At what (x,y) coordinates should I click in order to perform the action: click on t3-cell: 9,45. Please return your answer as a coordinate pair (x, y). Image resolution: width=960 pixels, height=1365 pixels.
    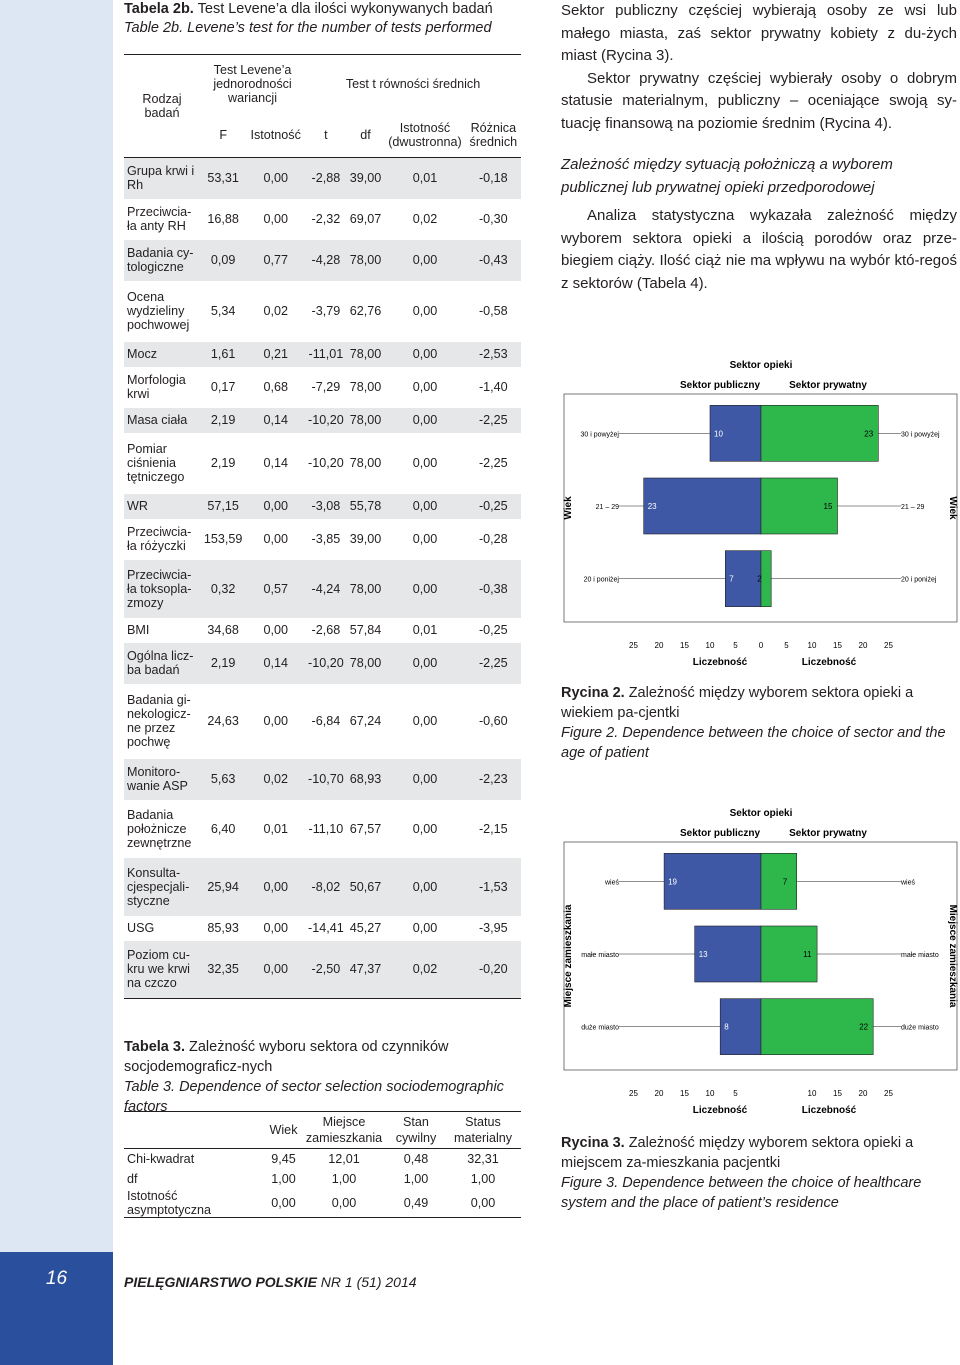
    Looking at the image, I should click on (283, 1159).